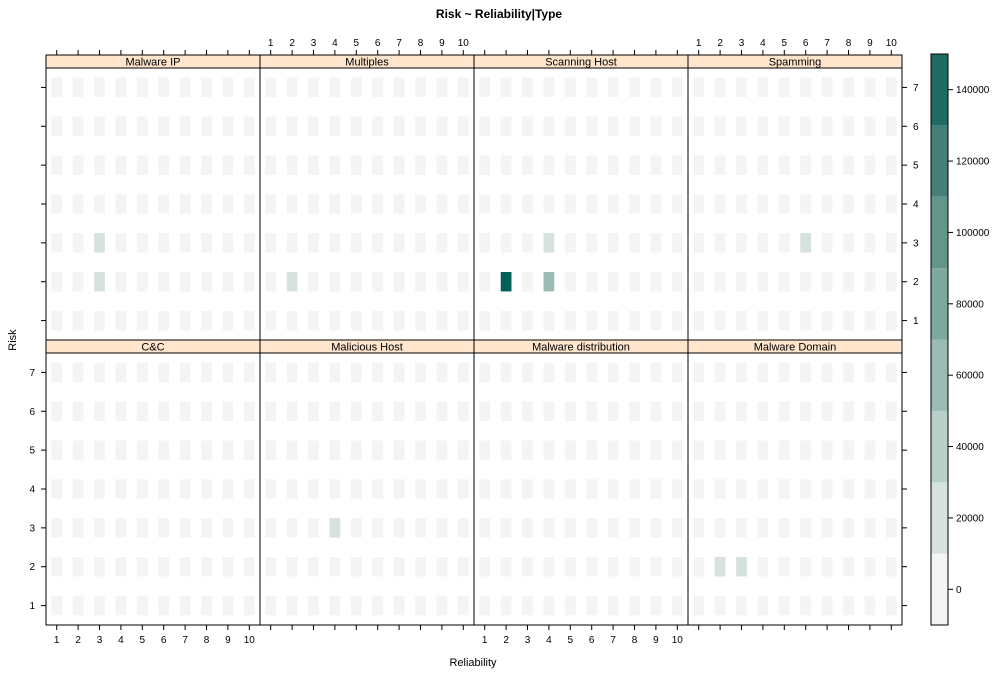  Describe the element at coordinates (442, 43) in the screenshot. I see `x-tick-label: 9` at that location.